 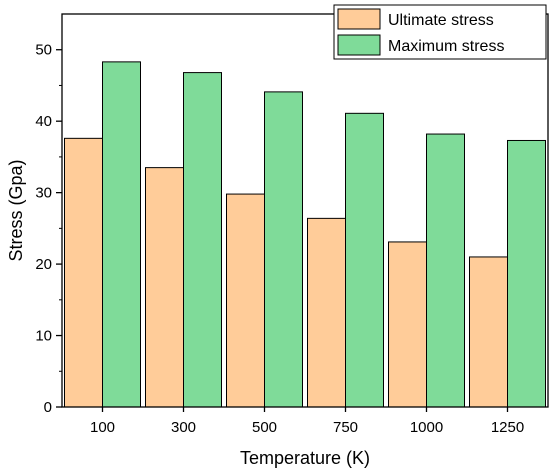 I want to click on y-tick-label: 0, so click(x=48, y=407).